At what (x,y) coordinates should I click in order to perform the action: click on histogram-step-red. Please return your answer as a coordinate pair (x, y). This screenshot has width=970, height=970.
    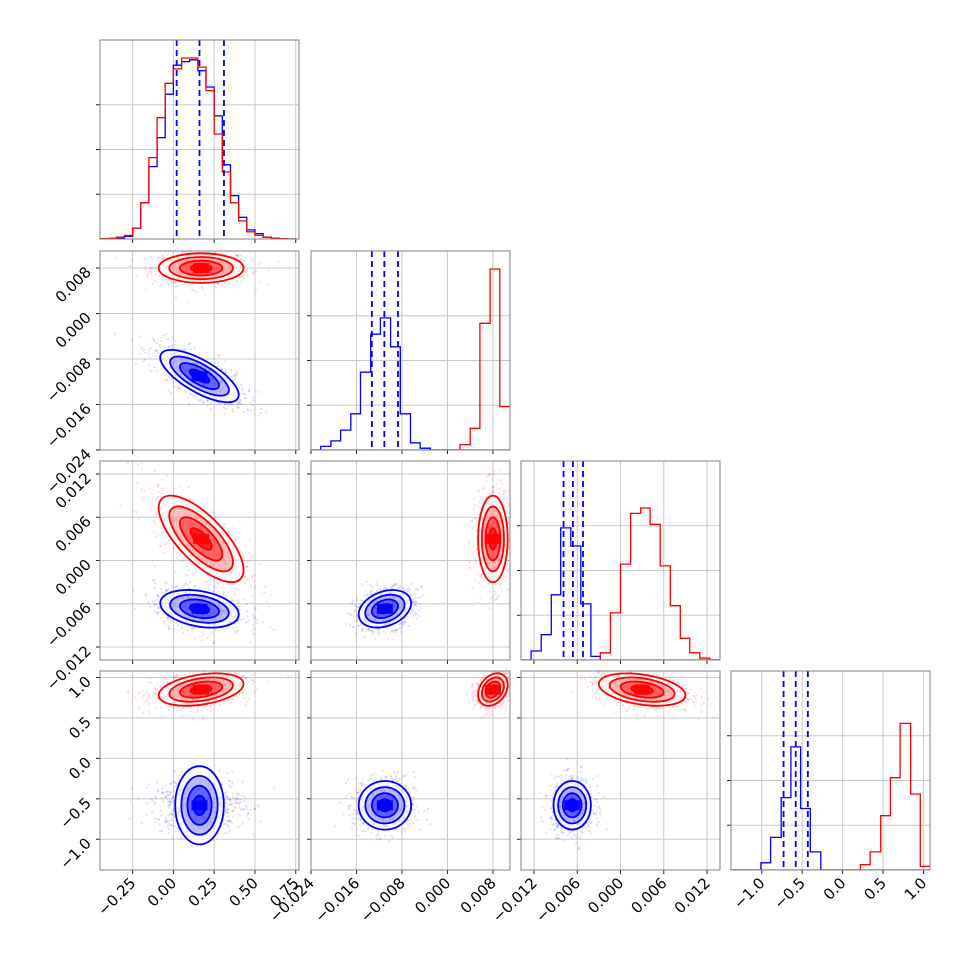
    Looking at the image, I should click on (198, 148).